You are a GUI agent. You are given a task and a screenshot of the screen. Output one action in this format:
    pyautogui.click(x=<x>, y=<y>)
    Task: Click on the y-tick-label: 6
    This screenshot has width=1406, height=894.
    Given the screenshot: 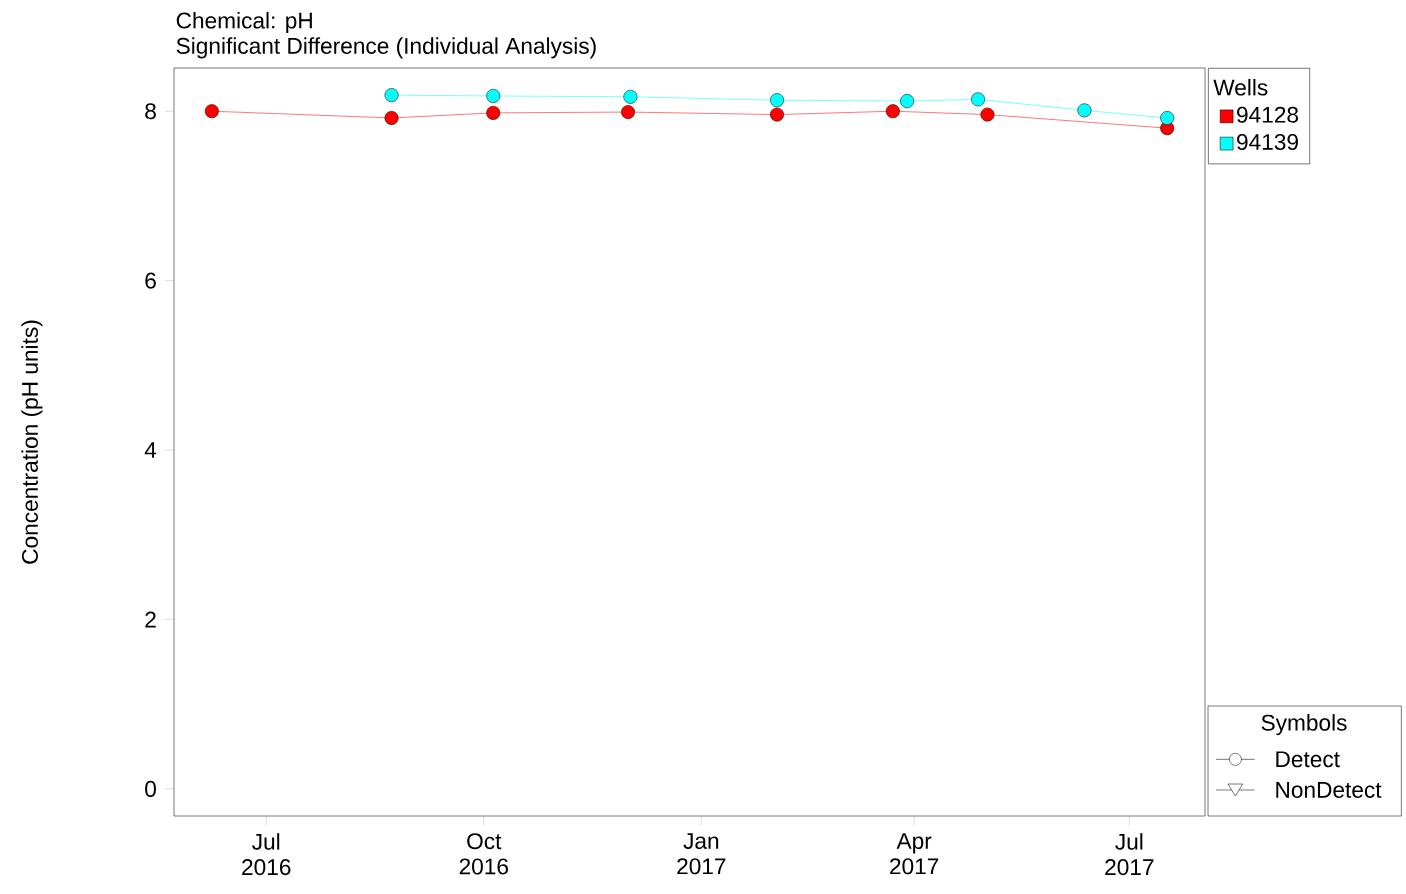 What is the action you would take?
    pyautogui.click(x=150, y=280)
    